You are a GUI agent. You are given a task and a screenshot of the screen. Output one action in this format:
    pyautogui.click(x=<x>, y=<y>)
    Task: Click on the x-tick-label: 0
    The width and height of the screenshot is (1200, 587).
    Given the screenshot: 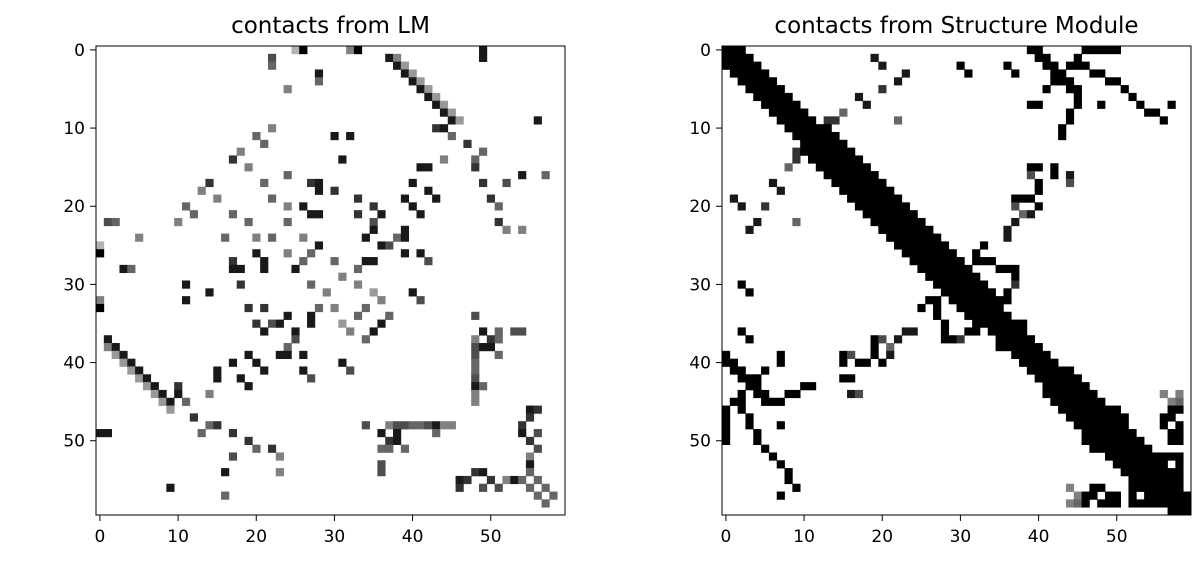 What is the action you would take?
    pyautogui.click(x=99, y=537)
    